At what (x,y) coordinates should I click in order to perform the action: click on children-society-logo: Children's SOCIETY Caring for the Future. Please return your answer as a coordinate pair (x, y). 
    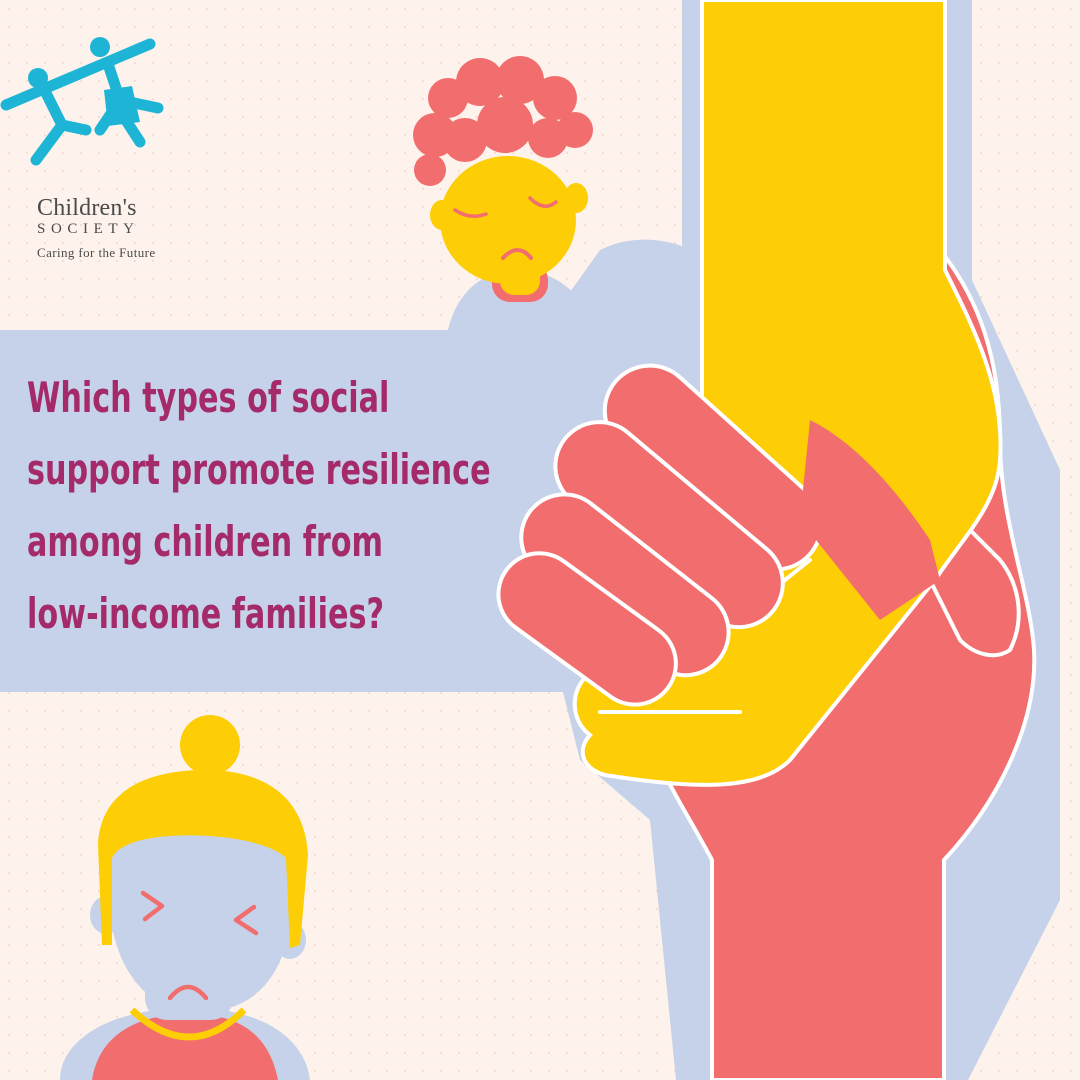
    Looking at the image, I should click on (100, 144).